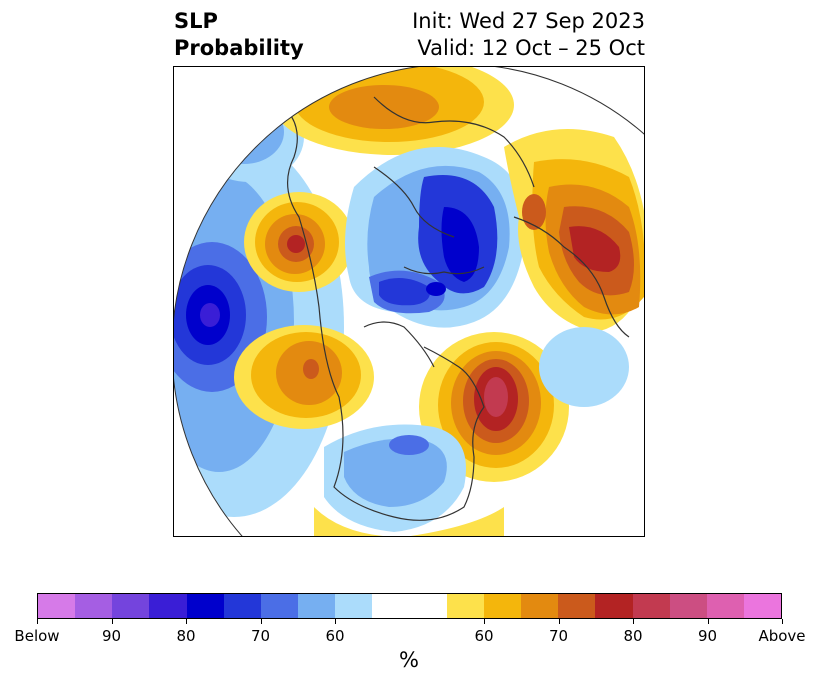  I want to click on northeast-pacific-positive-anomaly, so click(304, 377).